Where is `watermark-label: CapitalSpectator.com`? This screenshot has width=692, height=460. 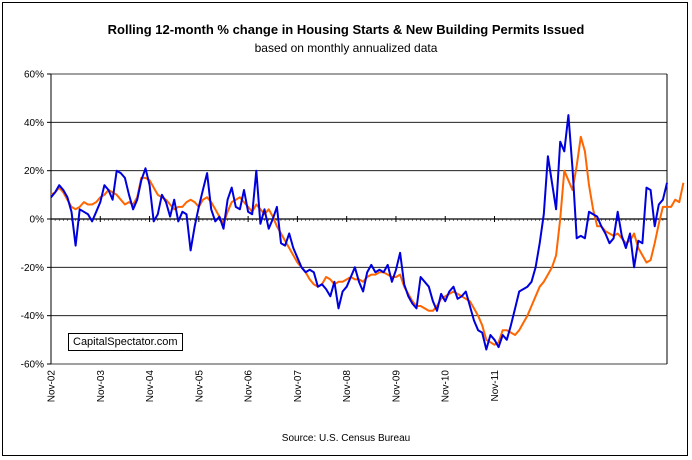 watermark-label: CapitalSpectator.com is located at coordinates (125, 342).